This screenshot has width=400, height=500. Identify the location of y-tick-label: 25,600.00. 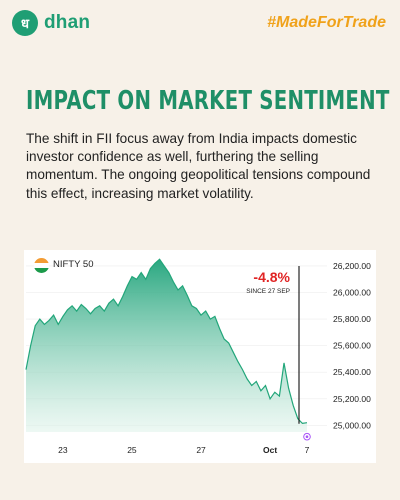
(352, 346).